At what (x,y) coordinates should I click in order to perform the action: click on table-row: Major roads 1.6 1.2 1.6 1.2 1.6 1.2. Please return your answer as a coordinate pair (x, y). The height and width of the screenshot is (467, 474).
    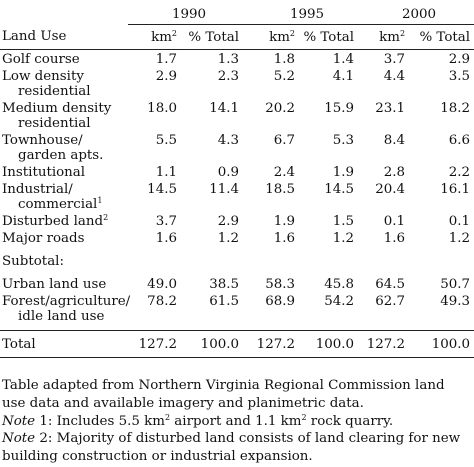
    Looking at the image, I should click on (237, 237).